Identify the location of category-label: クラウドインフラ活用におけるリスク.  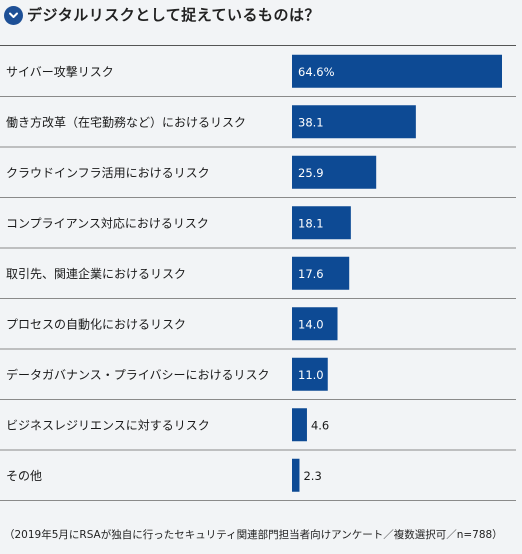
(108, 173).